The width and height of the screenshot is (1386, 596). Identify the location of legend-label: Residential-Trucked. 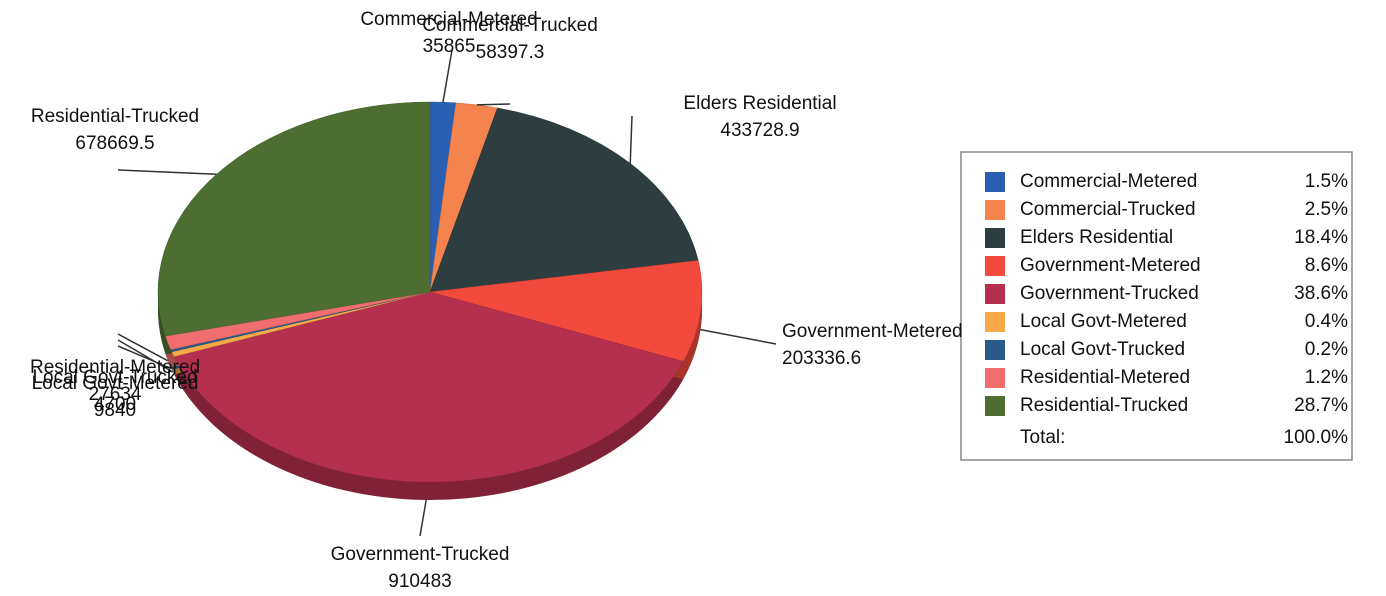
(1104, 405).